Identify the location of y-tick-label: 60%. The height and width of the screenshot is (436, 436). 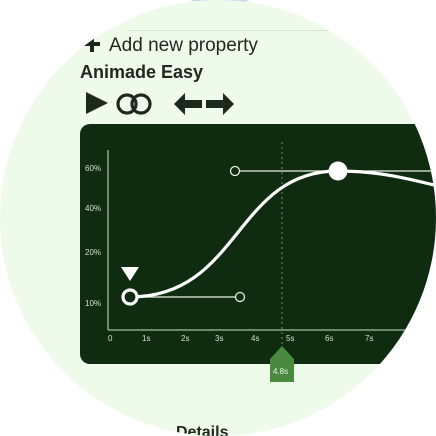
(93, 168).